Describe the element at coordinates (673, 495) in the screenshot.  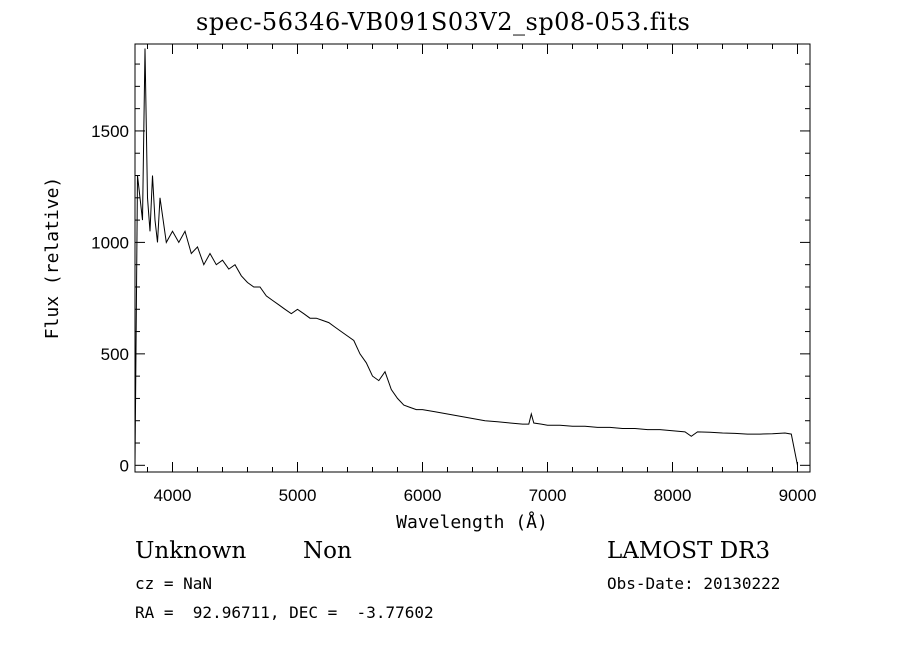
I see `x-tick-label: 8000` at that location.